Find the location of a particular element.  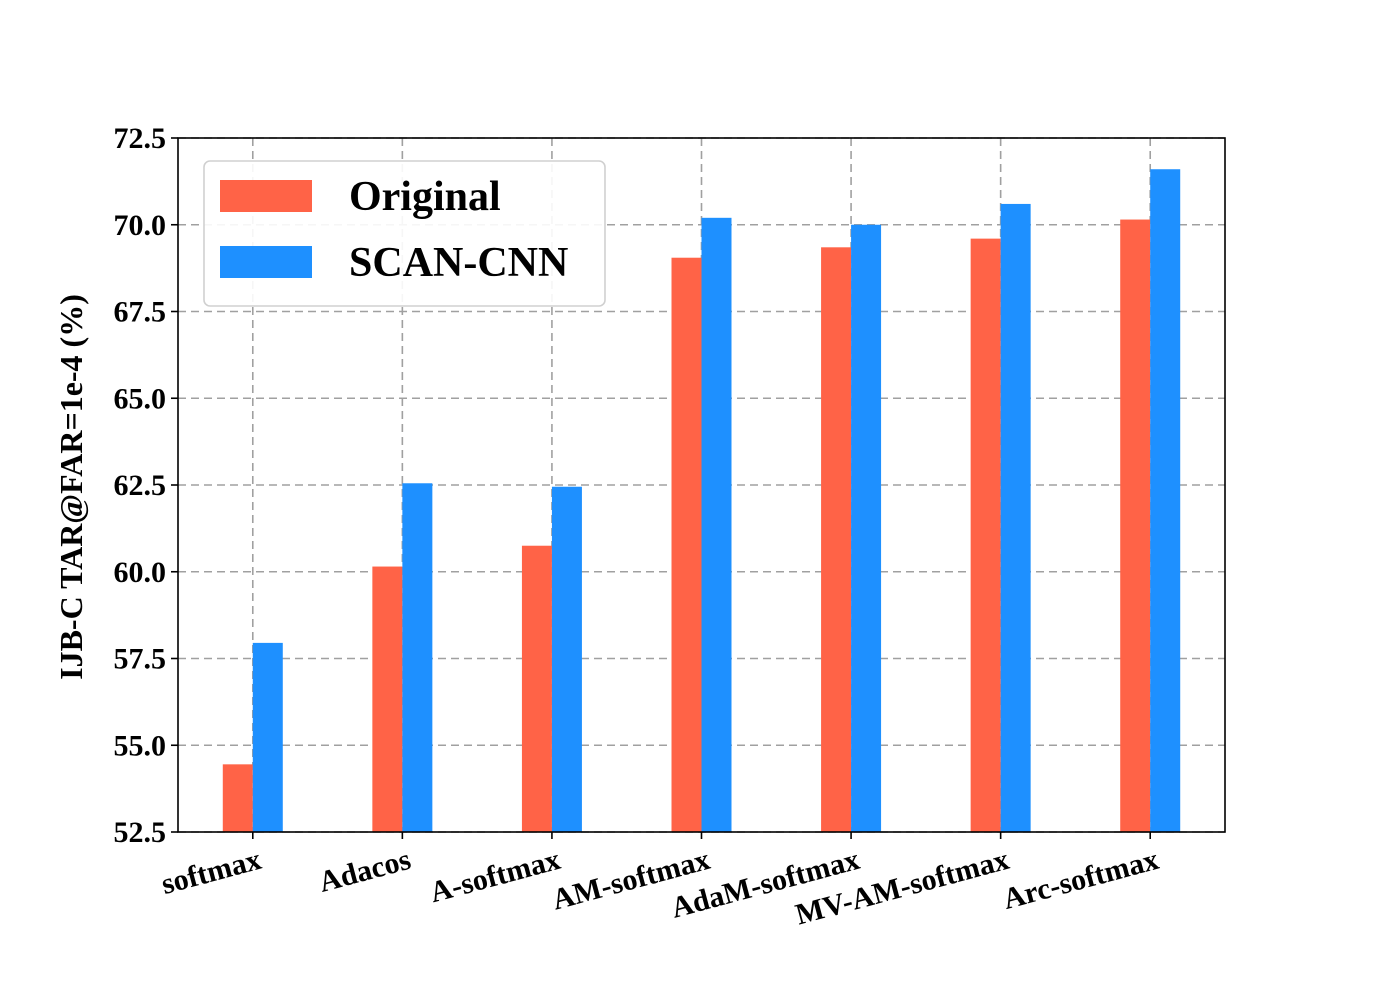

y-tick-label: 70.0 is located at coordinates (140, 225).